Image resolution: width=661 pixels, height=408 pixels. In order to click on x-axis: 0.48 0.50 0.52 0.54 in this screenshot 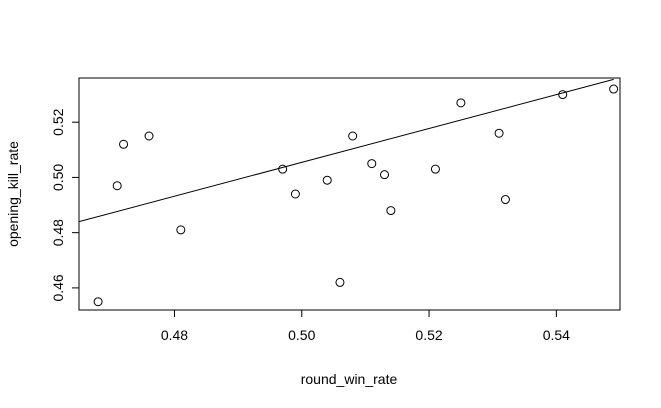, I will do `click(365, 326)`.